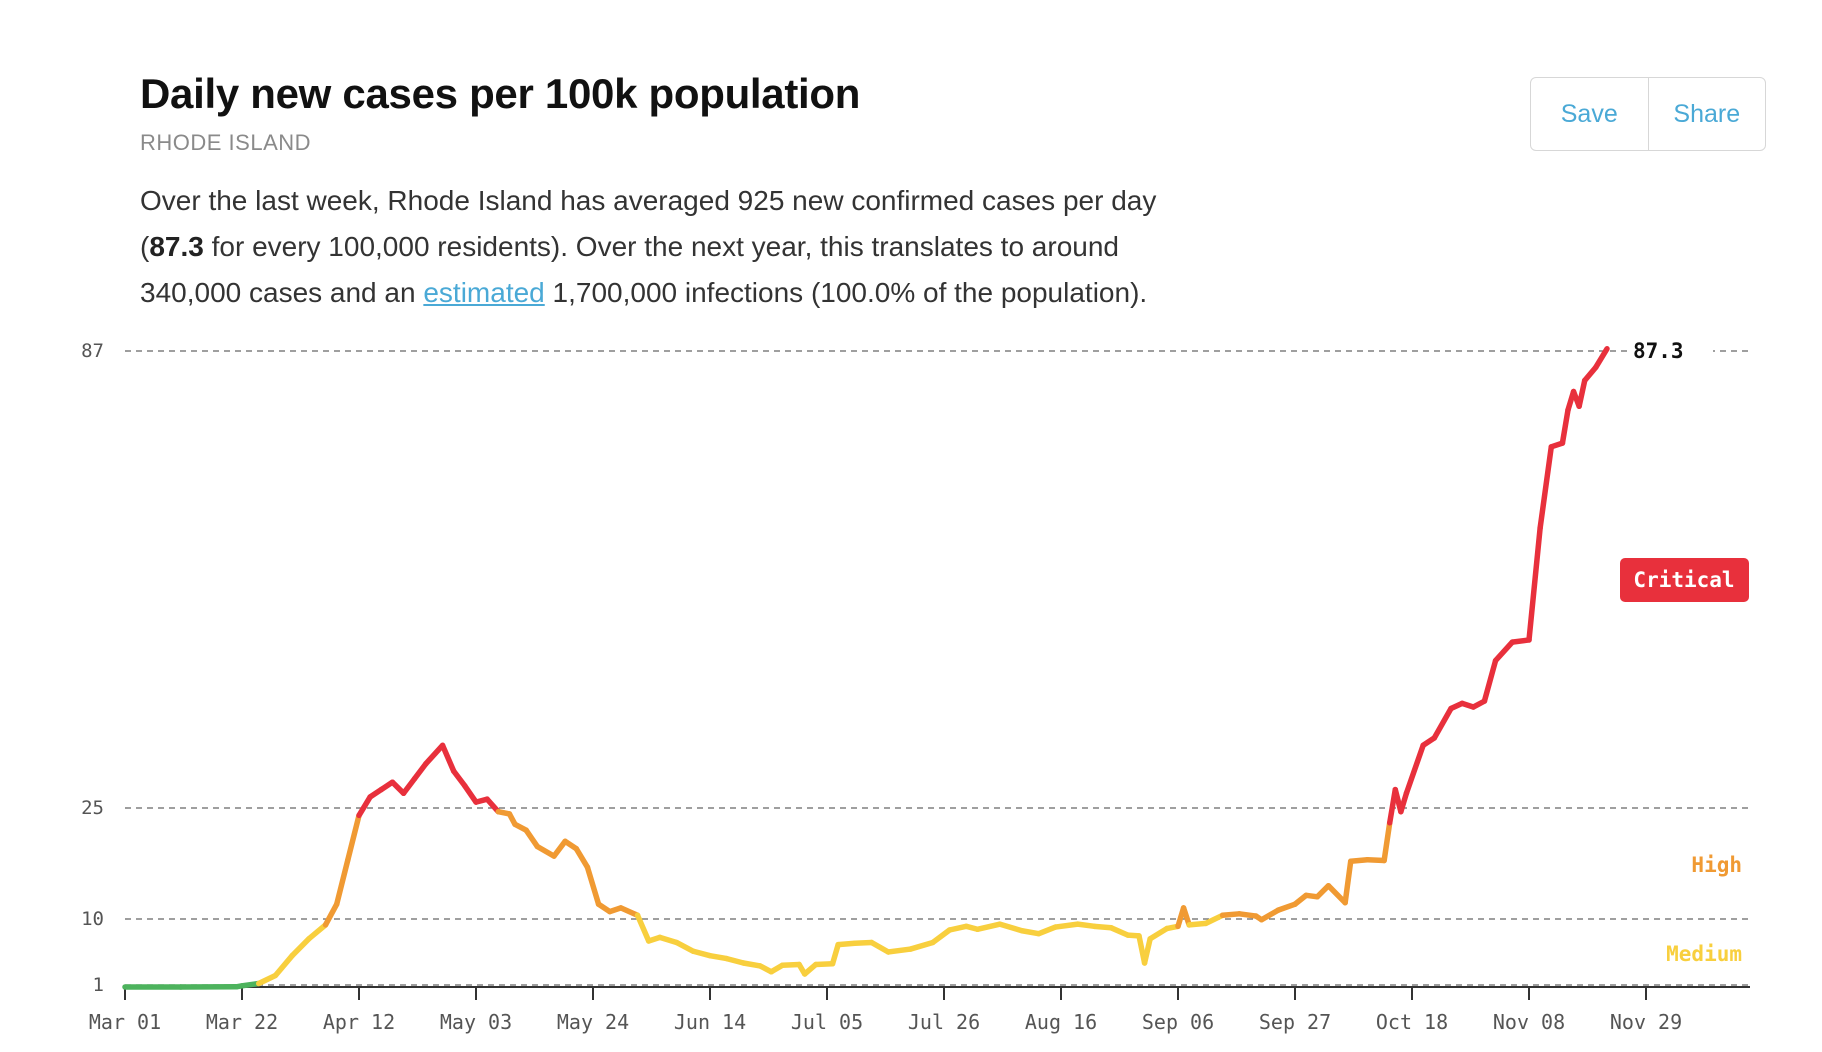 This screenshot has width=1822, height=1052. Describe the element at coordinates (92, 919) in the screenshot. I see `y-tick-label: 10` at that location.